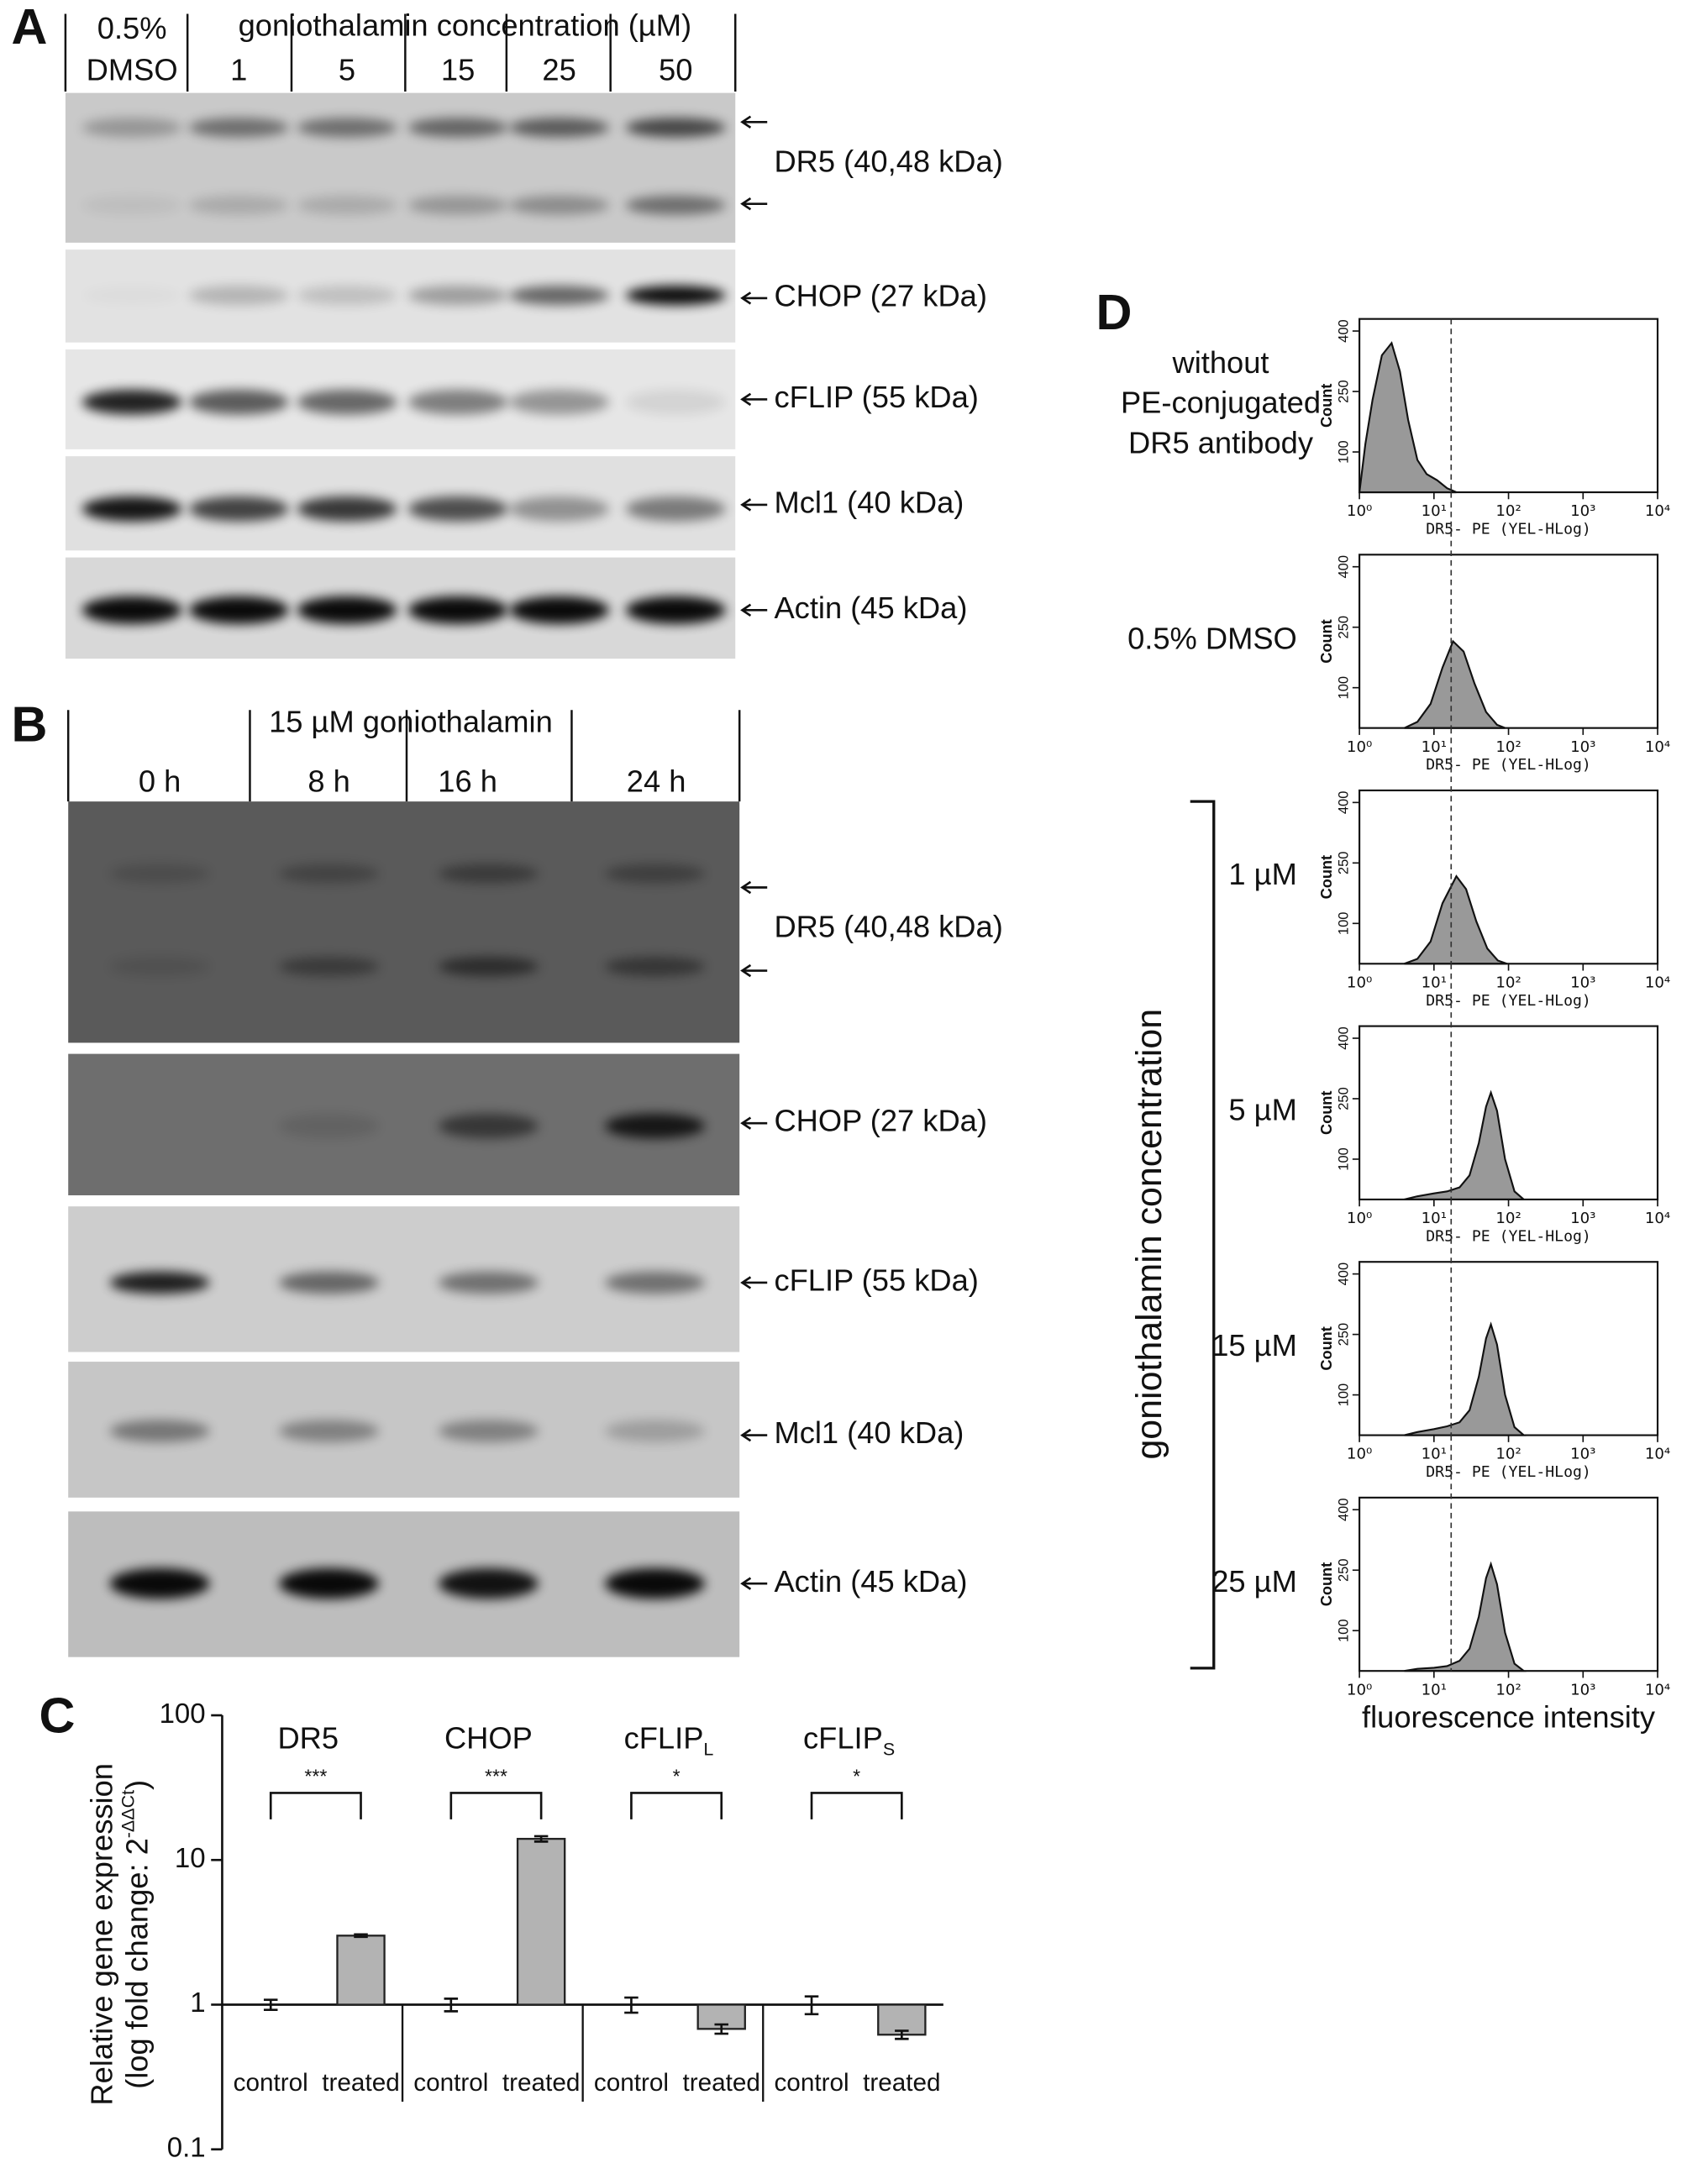 This screenshot has height=2184, width=1687. I want to click on sample-label: 25 µM, so click(1254, 1581).